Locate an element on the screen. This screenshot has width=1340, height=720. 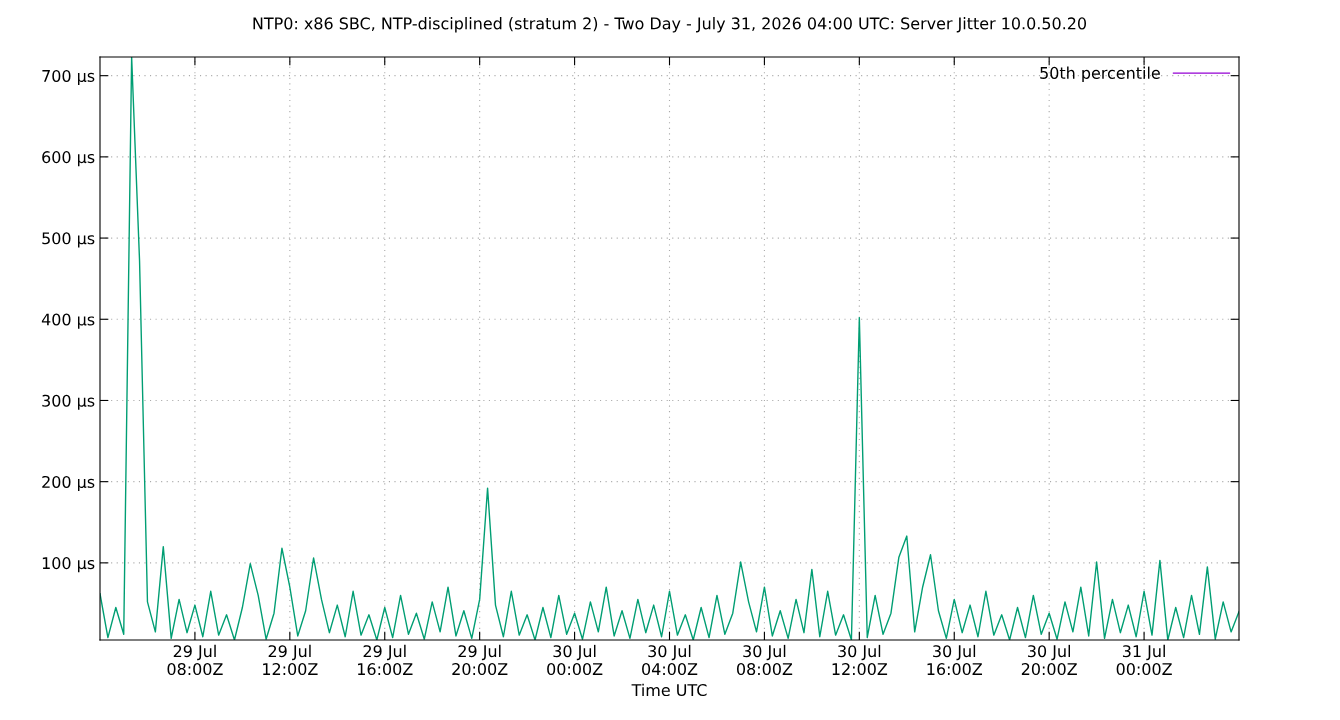
chart-title: NTP0: x86 SBC, NTP-disciplined (stratum 2) - Two Day - July 31, 2026 04:00 UTC: Server Jitter 10.0.50.20 is located at coordinates (670, 25).